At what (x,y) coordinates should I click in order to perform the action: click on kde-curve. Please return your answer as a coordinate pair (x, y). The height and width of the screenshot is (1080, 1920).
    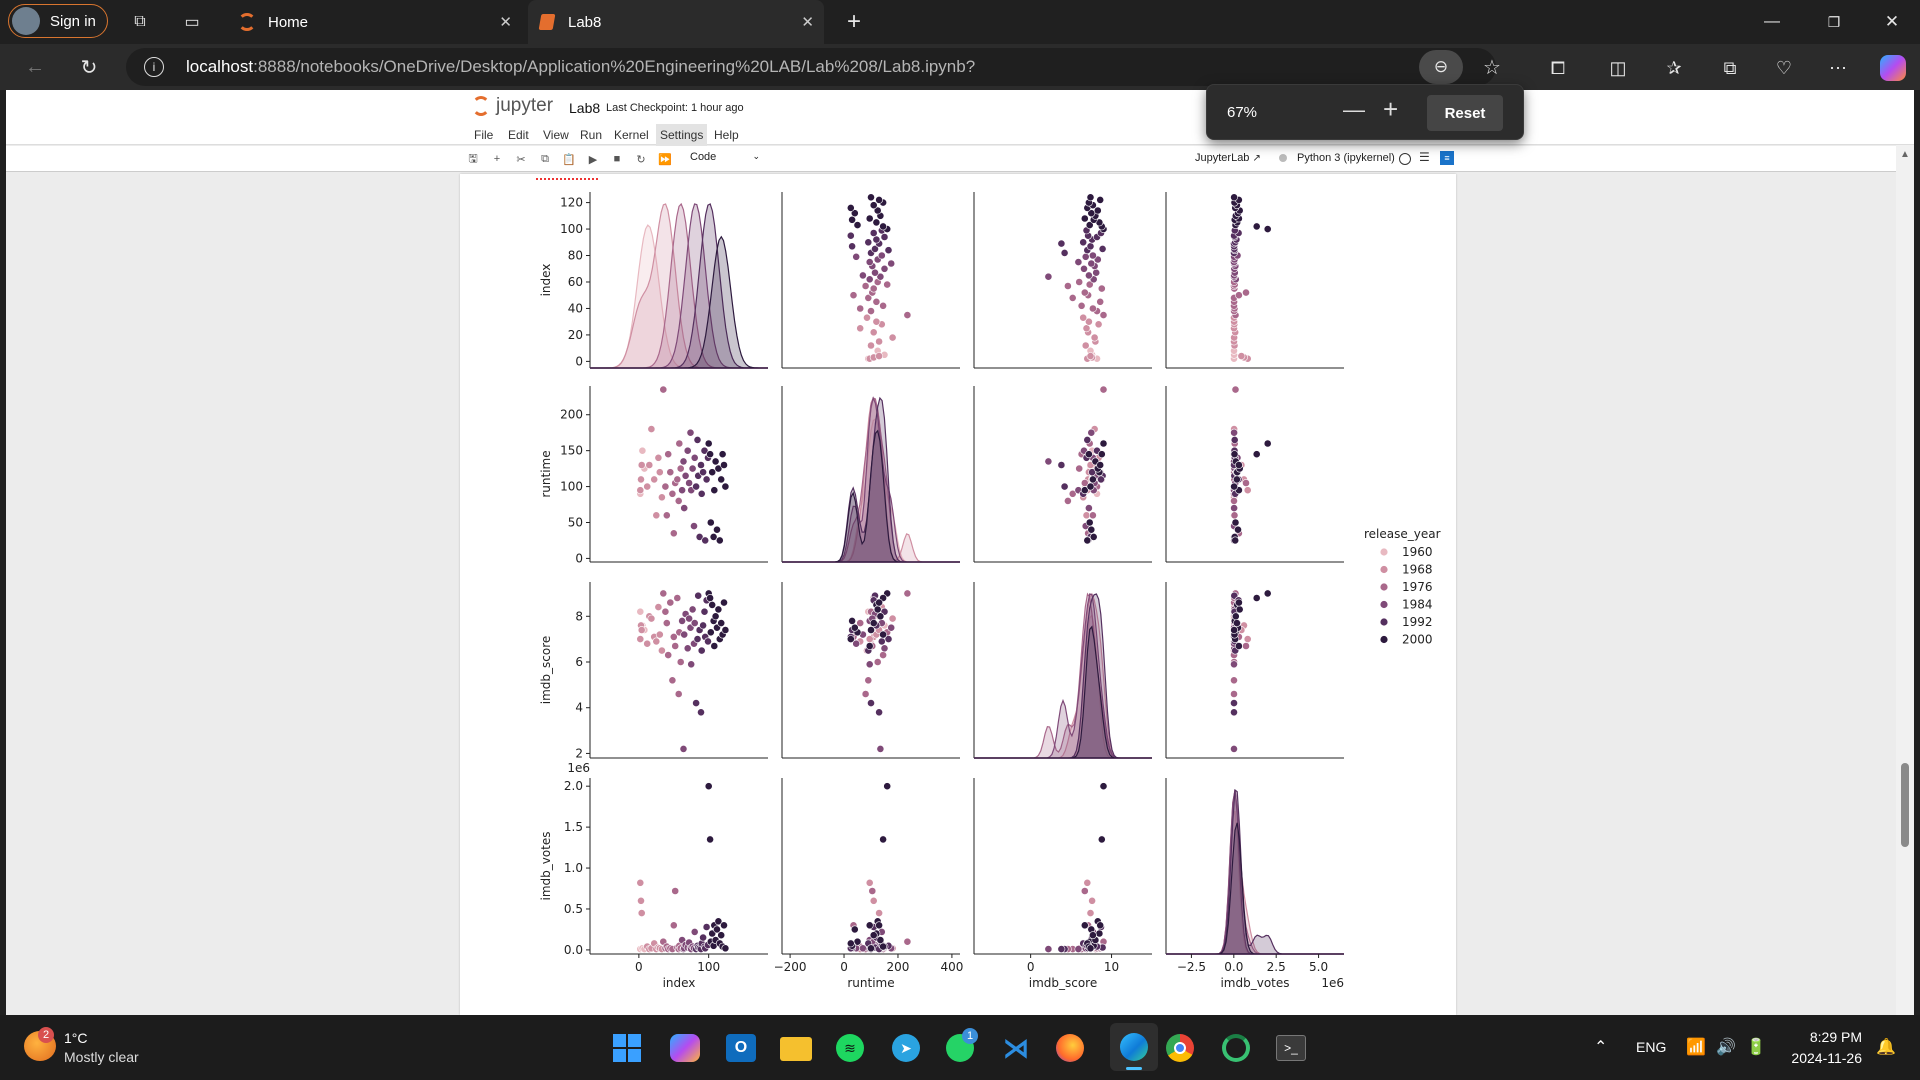
    Looking at the image, I should click on (1255, 872).